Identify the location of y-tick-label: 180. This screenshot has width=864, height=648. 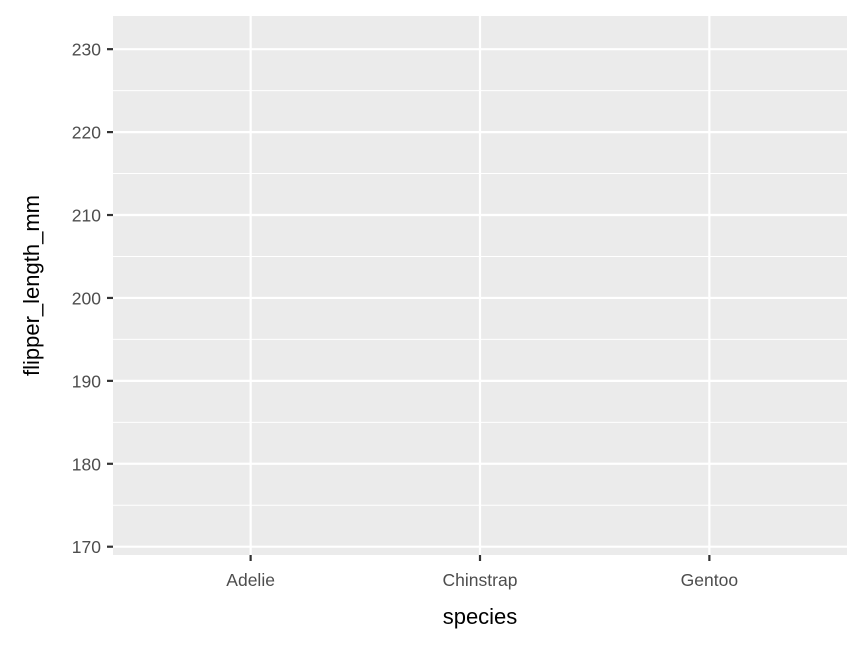
(86, 464).